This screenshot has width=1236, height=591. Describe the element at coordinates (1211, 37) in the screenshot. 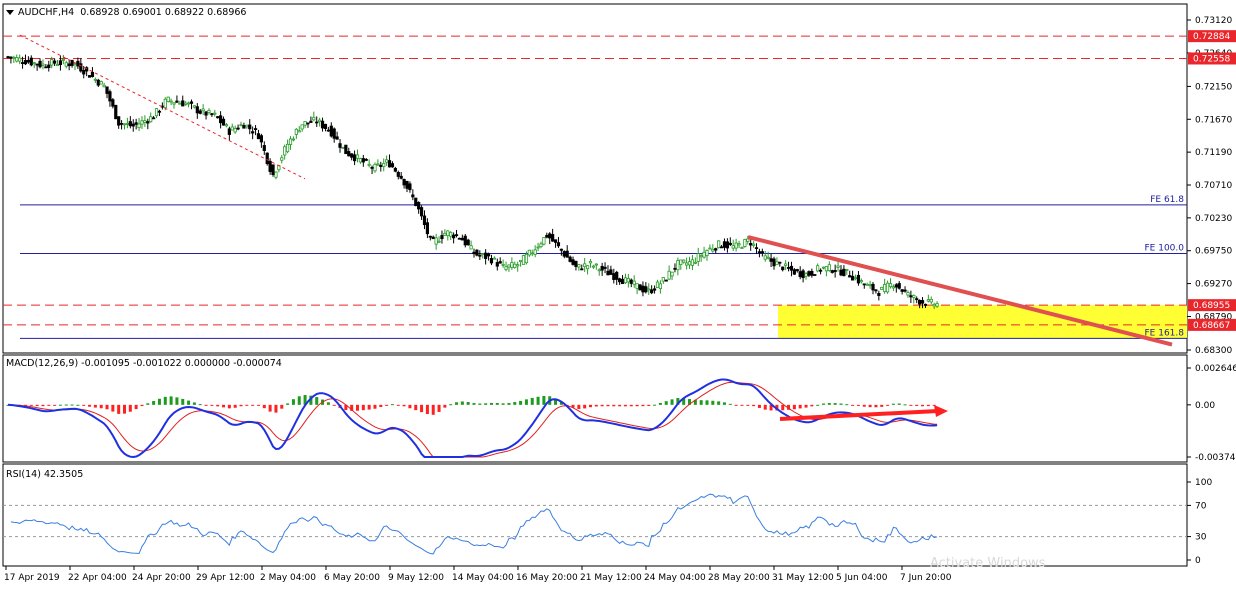

I see `price-label-text: 0.72884` at that location.